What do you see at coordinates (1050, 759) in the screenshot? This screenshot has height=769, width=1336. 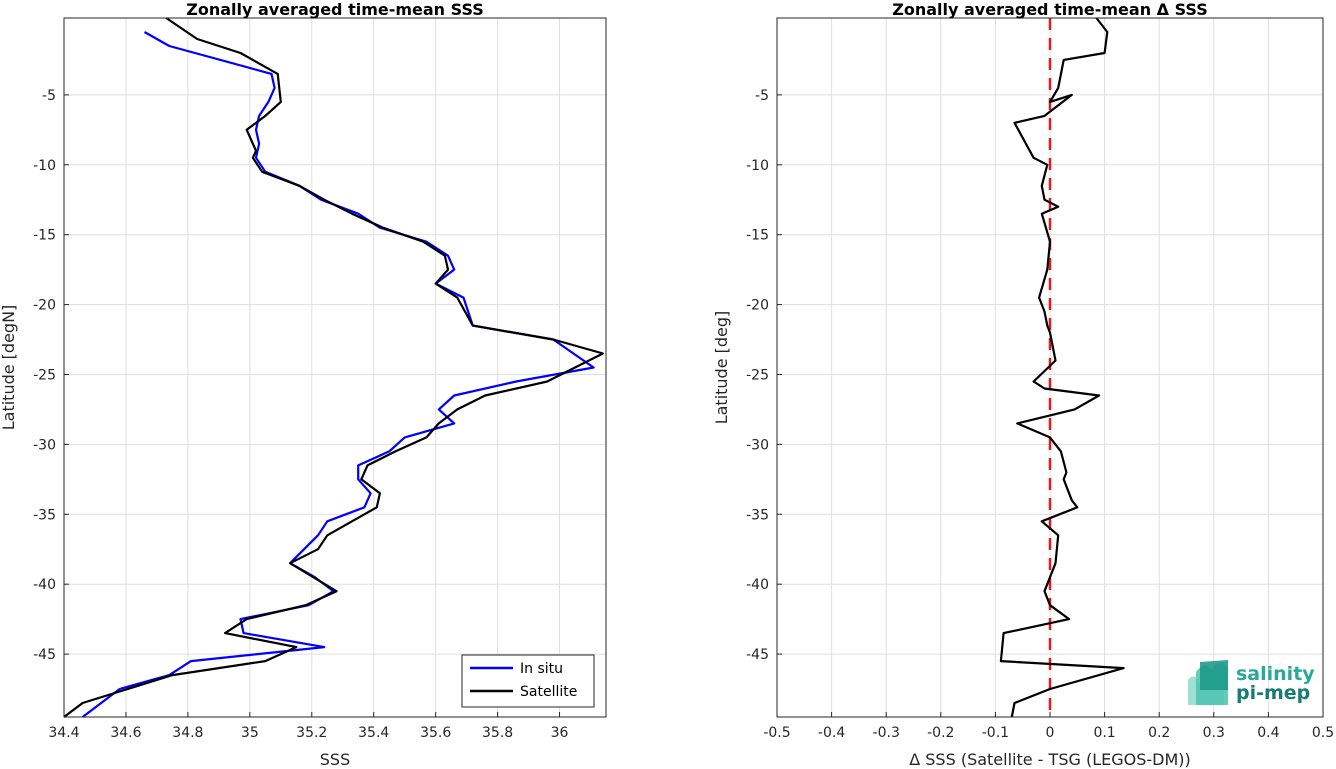 I see `delta-xlabel: Δ SSS (Satellite - TSG (LEGOS-DM))` at bounding box center [1050, 759].